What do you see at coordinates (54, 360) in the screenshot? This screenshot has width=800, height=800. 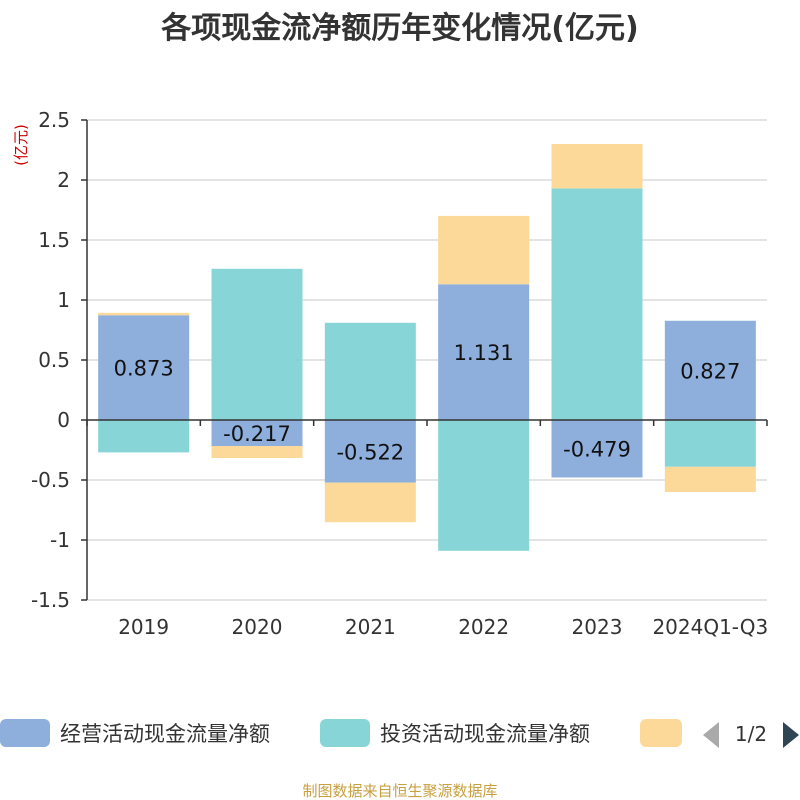 I see `y-tick-label: 0.5` at bounding box center [54, 360].